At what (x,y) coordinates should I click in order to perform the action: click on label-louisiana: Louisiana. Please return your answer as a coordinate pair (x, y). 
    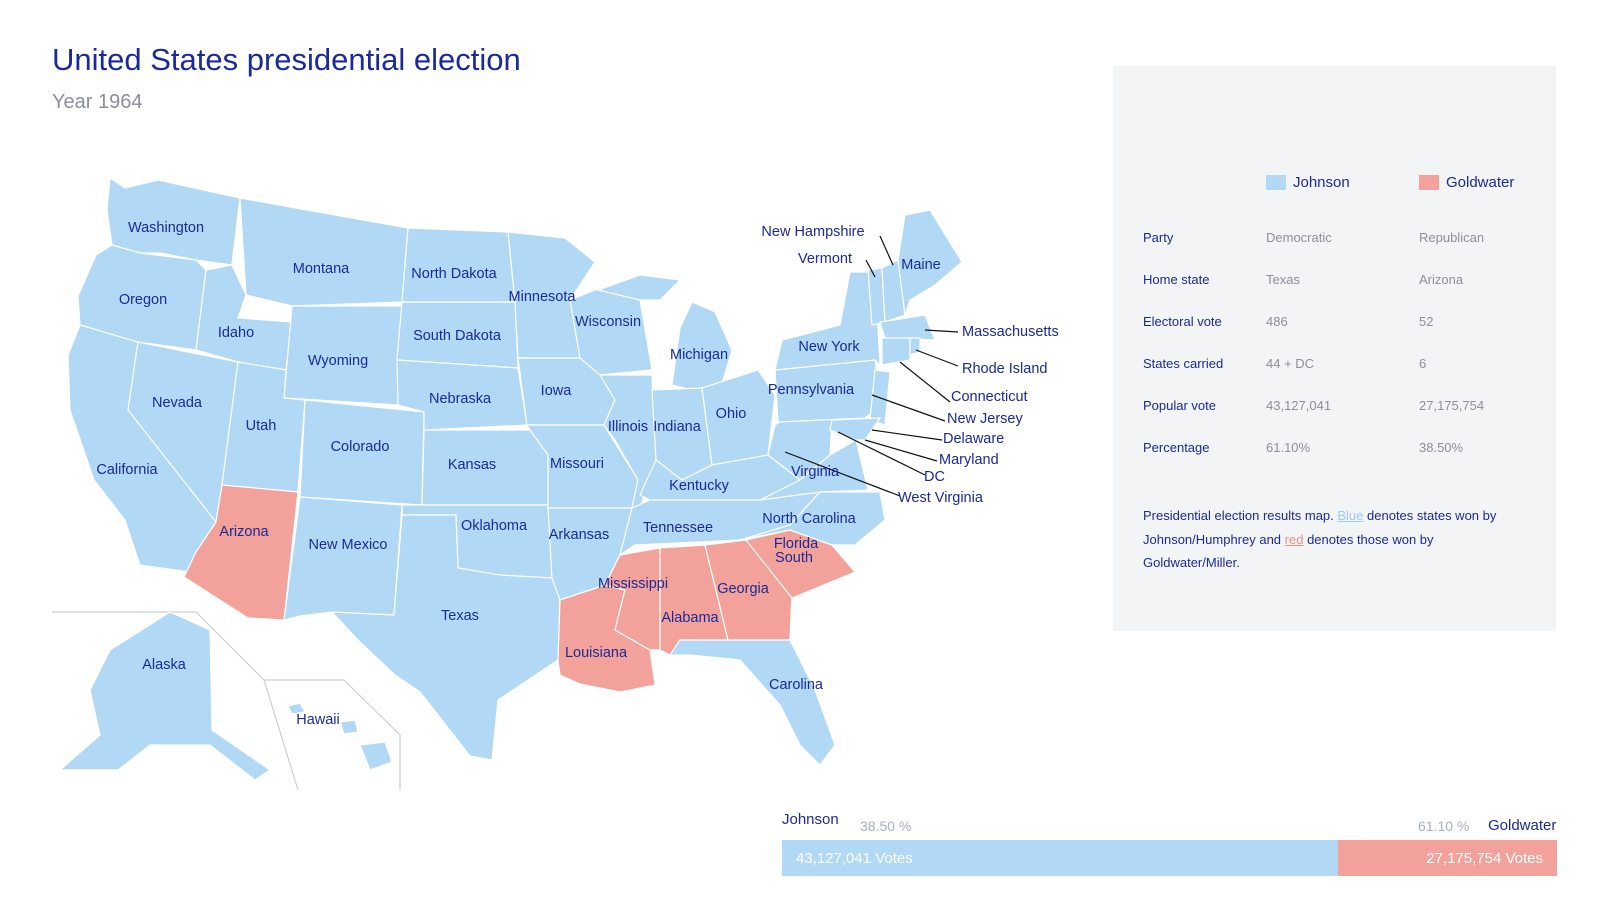
    Looking at the image, I should click on (596, 653).